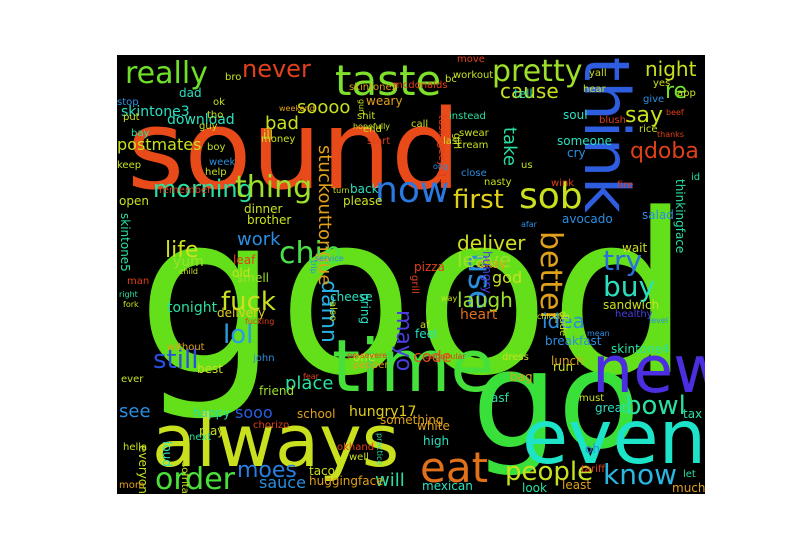  What do you see at coordinates (271, 425) in the screenshot?
I see `word-chorizo: chorizo` at bounding box center [271, 425].